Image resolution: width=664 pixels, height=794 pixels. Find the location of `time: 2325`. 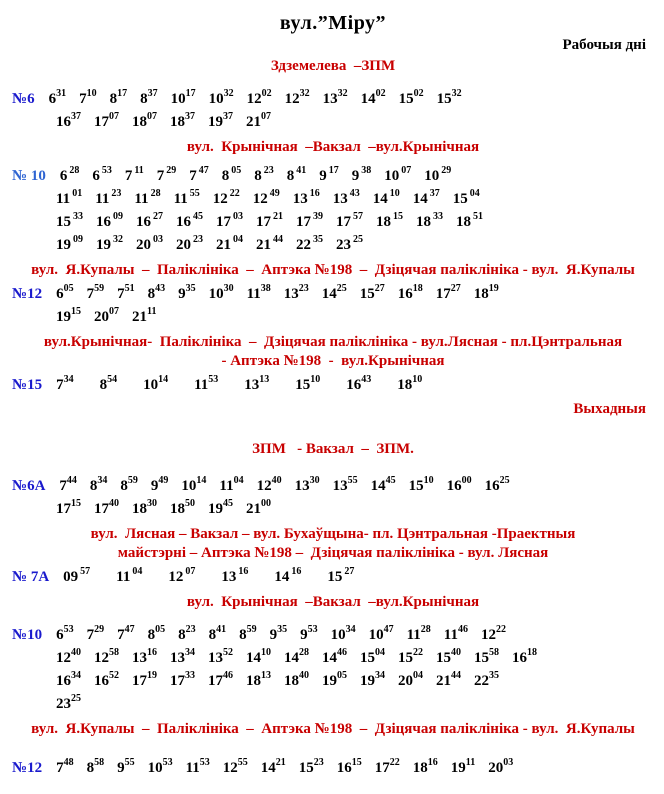

time: 2325 is located at coordinates (68, 704).